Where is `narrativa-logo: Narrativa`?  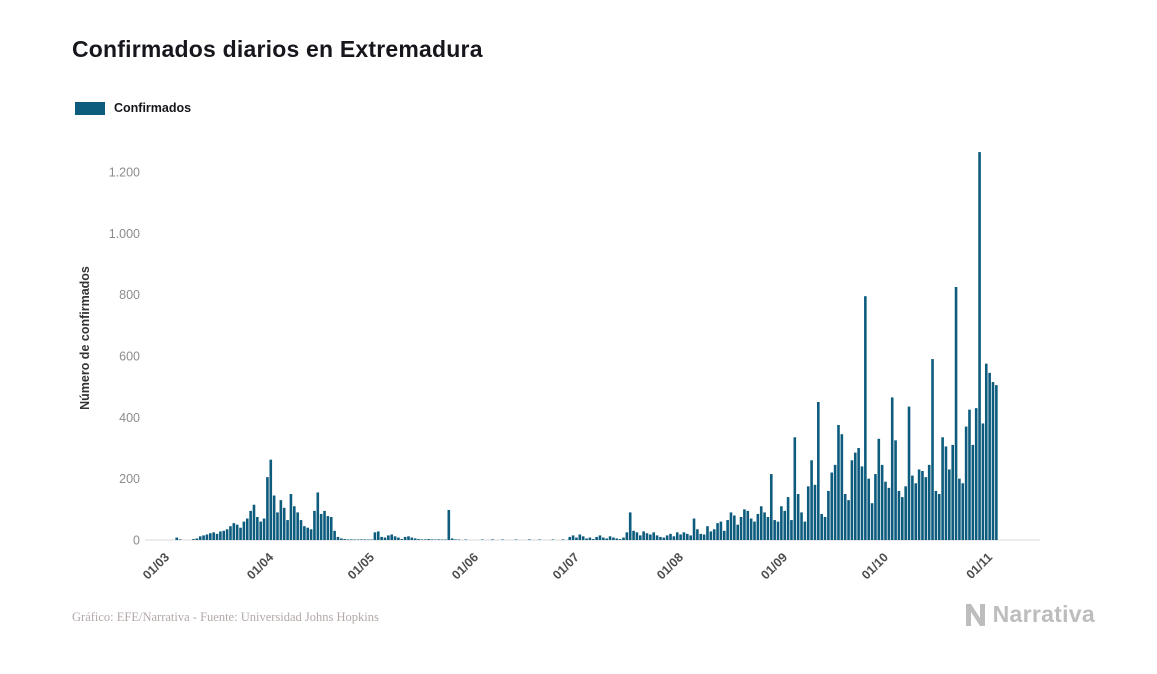 narrativa-logo: Narrativa is located at coordinates (1028, 614).